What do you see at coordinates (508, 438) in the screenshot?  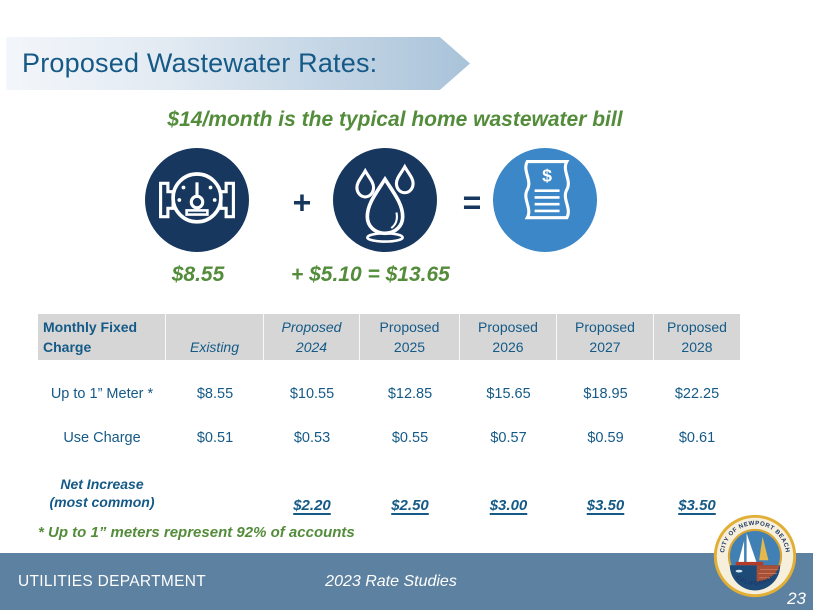 I see `cell-value: $0.57` at bounding box center [508, 438].